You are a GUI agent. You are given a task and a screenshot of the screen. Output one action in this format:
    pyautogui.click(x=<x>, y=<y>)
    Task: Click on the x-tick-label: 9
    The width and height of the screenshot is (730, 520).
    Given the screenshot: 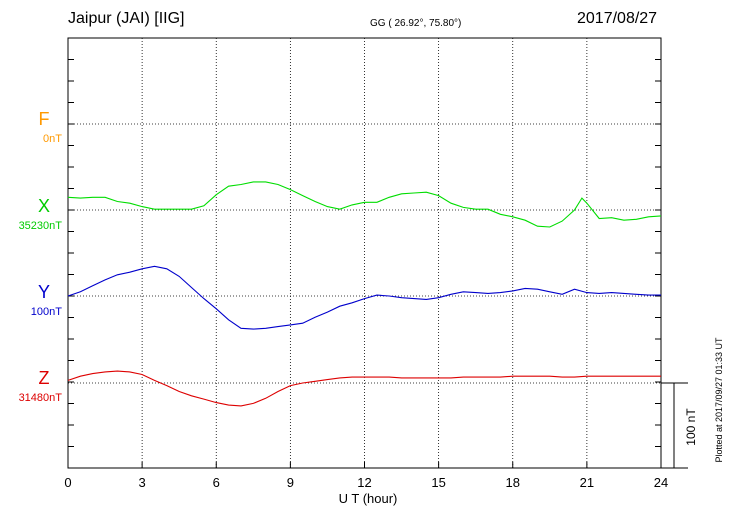 What is the action you would take?
    pyautogui.click(x=290, y=482)
    